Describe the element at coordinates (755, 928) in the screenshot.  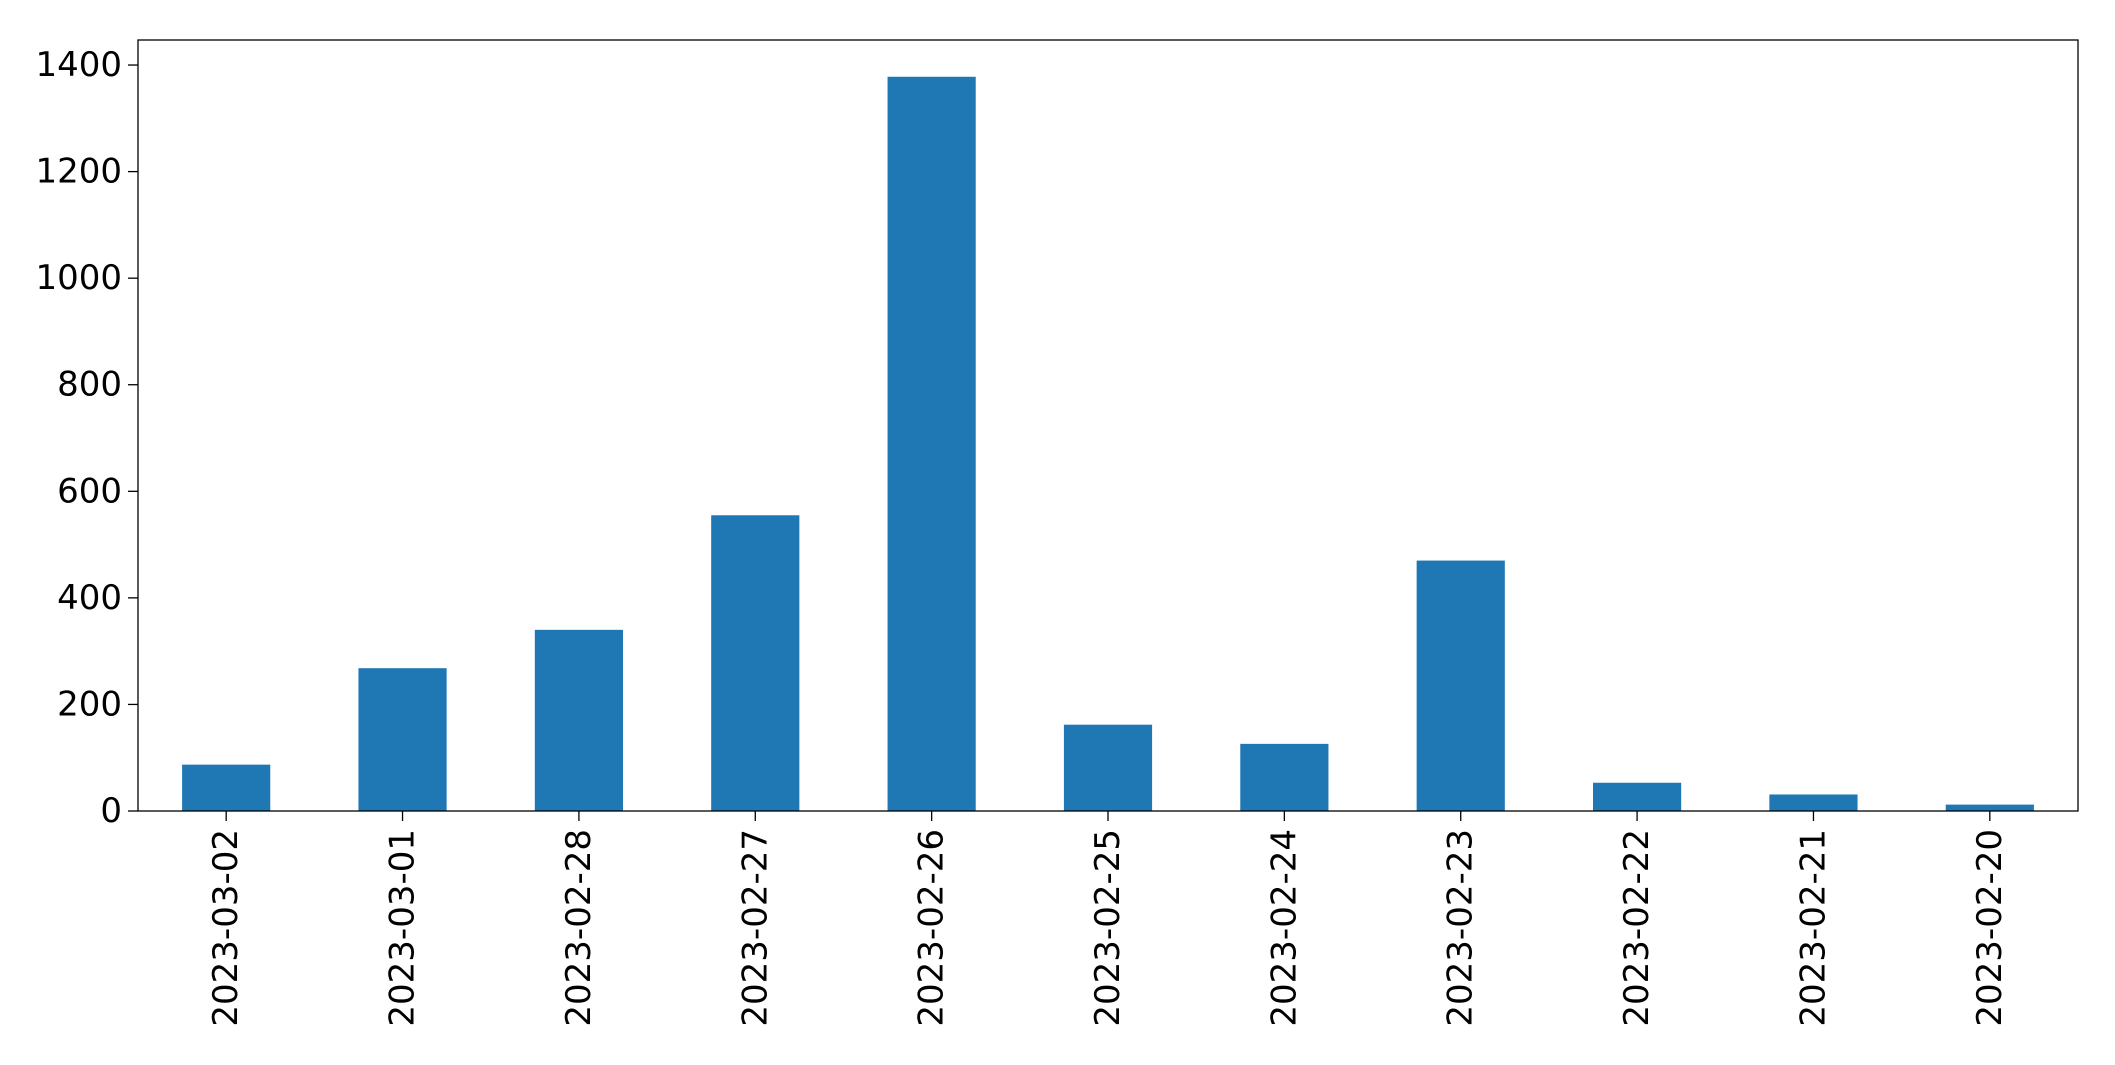
I see `x-tick-label-2023-02-27: 2023-02-27` at that location.